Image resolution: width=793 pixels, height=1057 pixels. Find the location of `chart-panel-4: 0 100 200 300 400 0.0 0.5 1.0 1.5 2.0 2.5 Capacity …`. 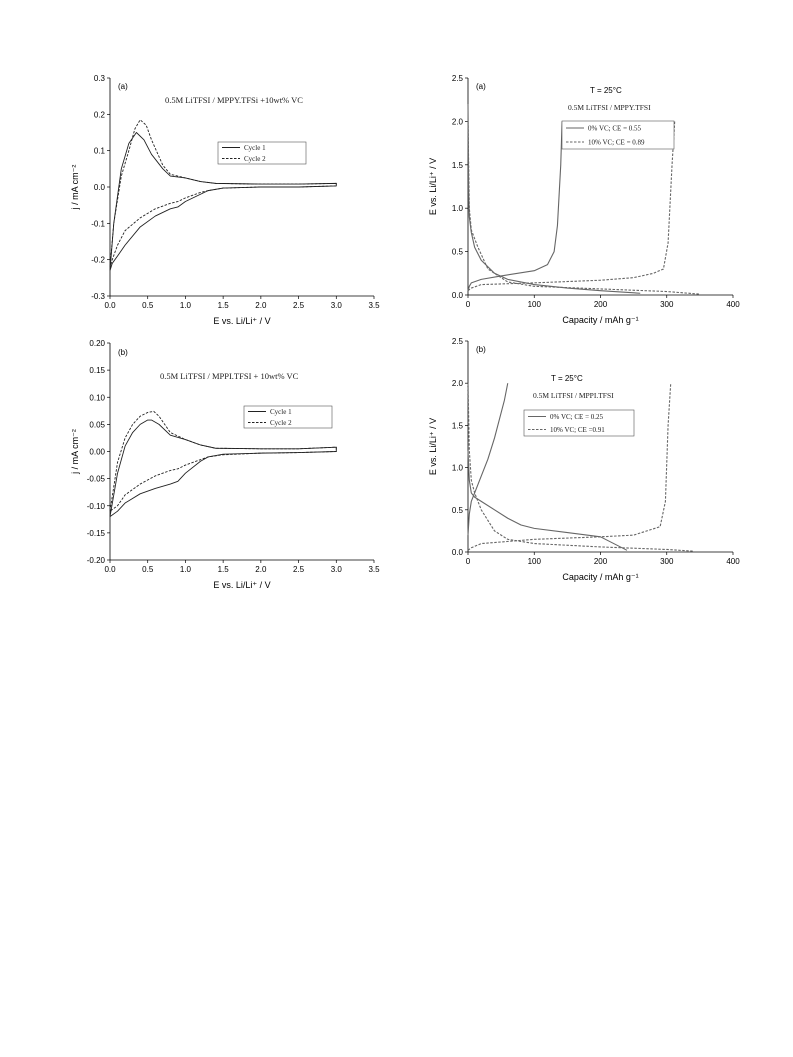

chart-panel-4: 0 100 200 300 400 0.0 0.5 1.0 1.5 2.0 2.5 Capacity … is located at coordinates (584, 459).